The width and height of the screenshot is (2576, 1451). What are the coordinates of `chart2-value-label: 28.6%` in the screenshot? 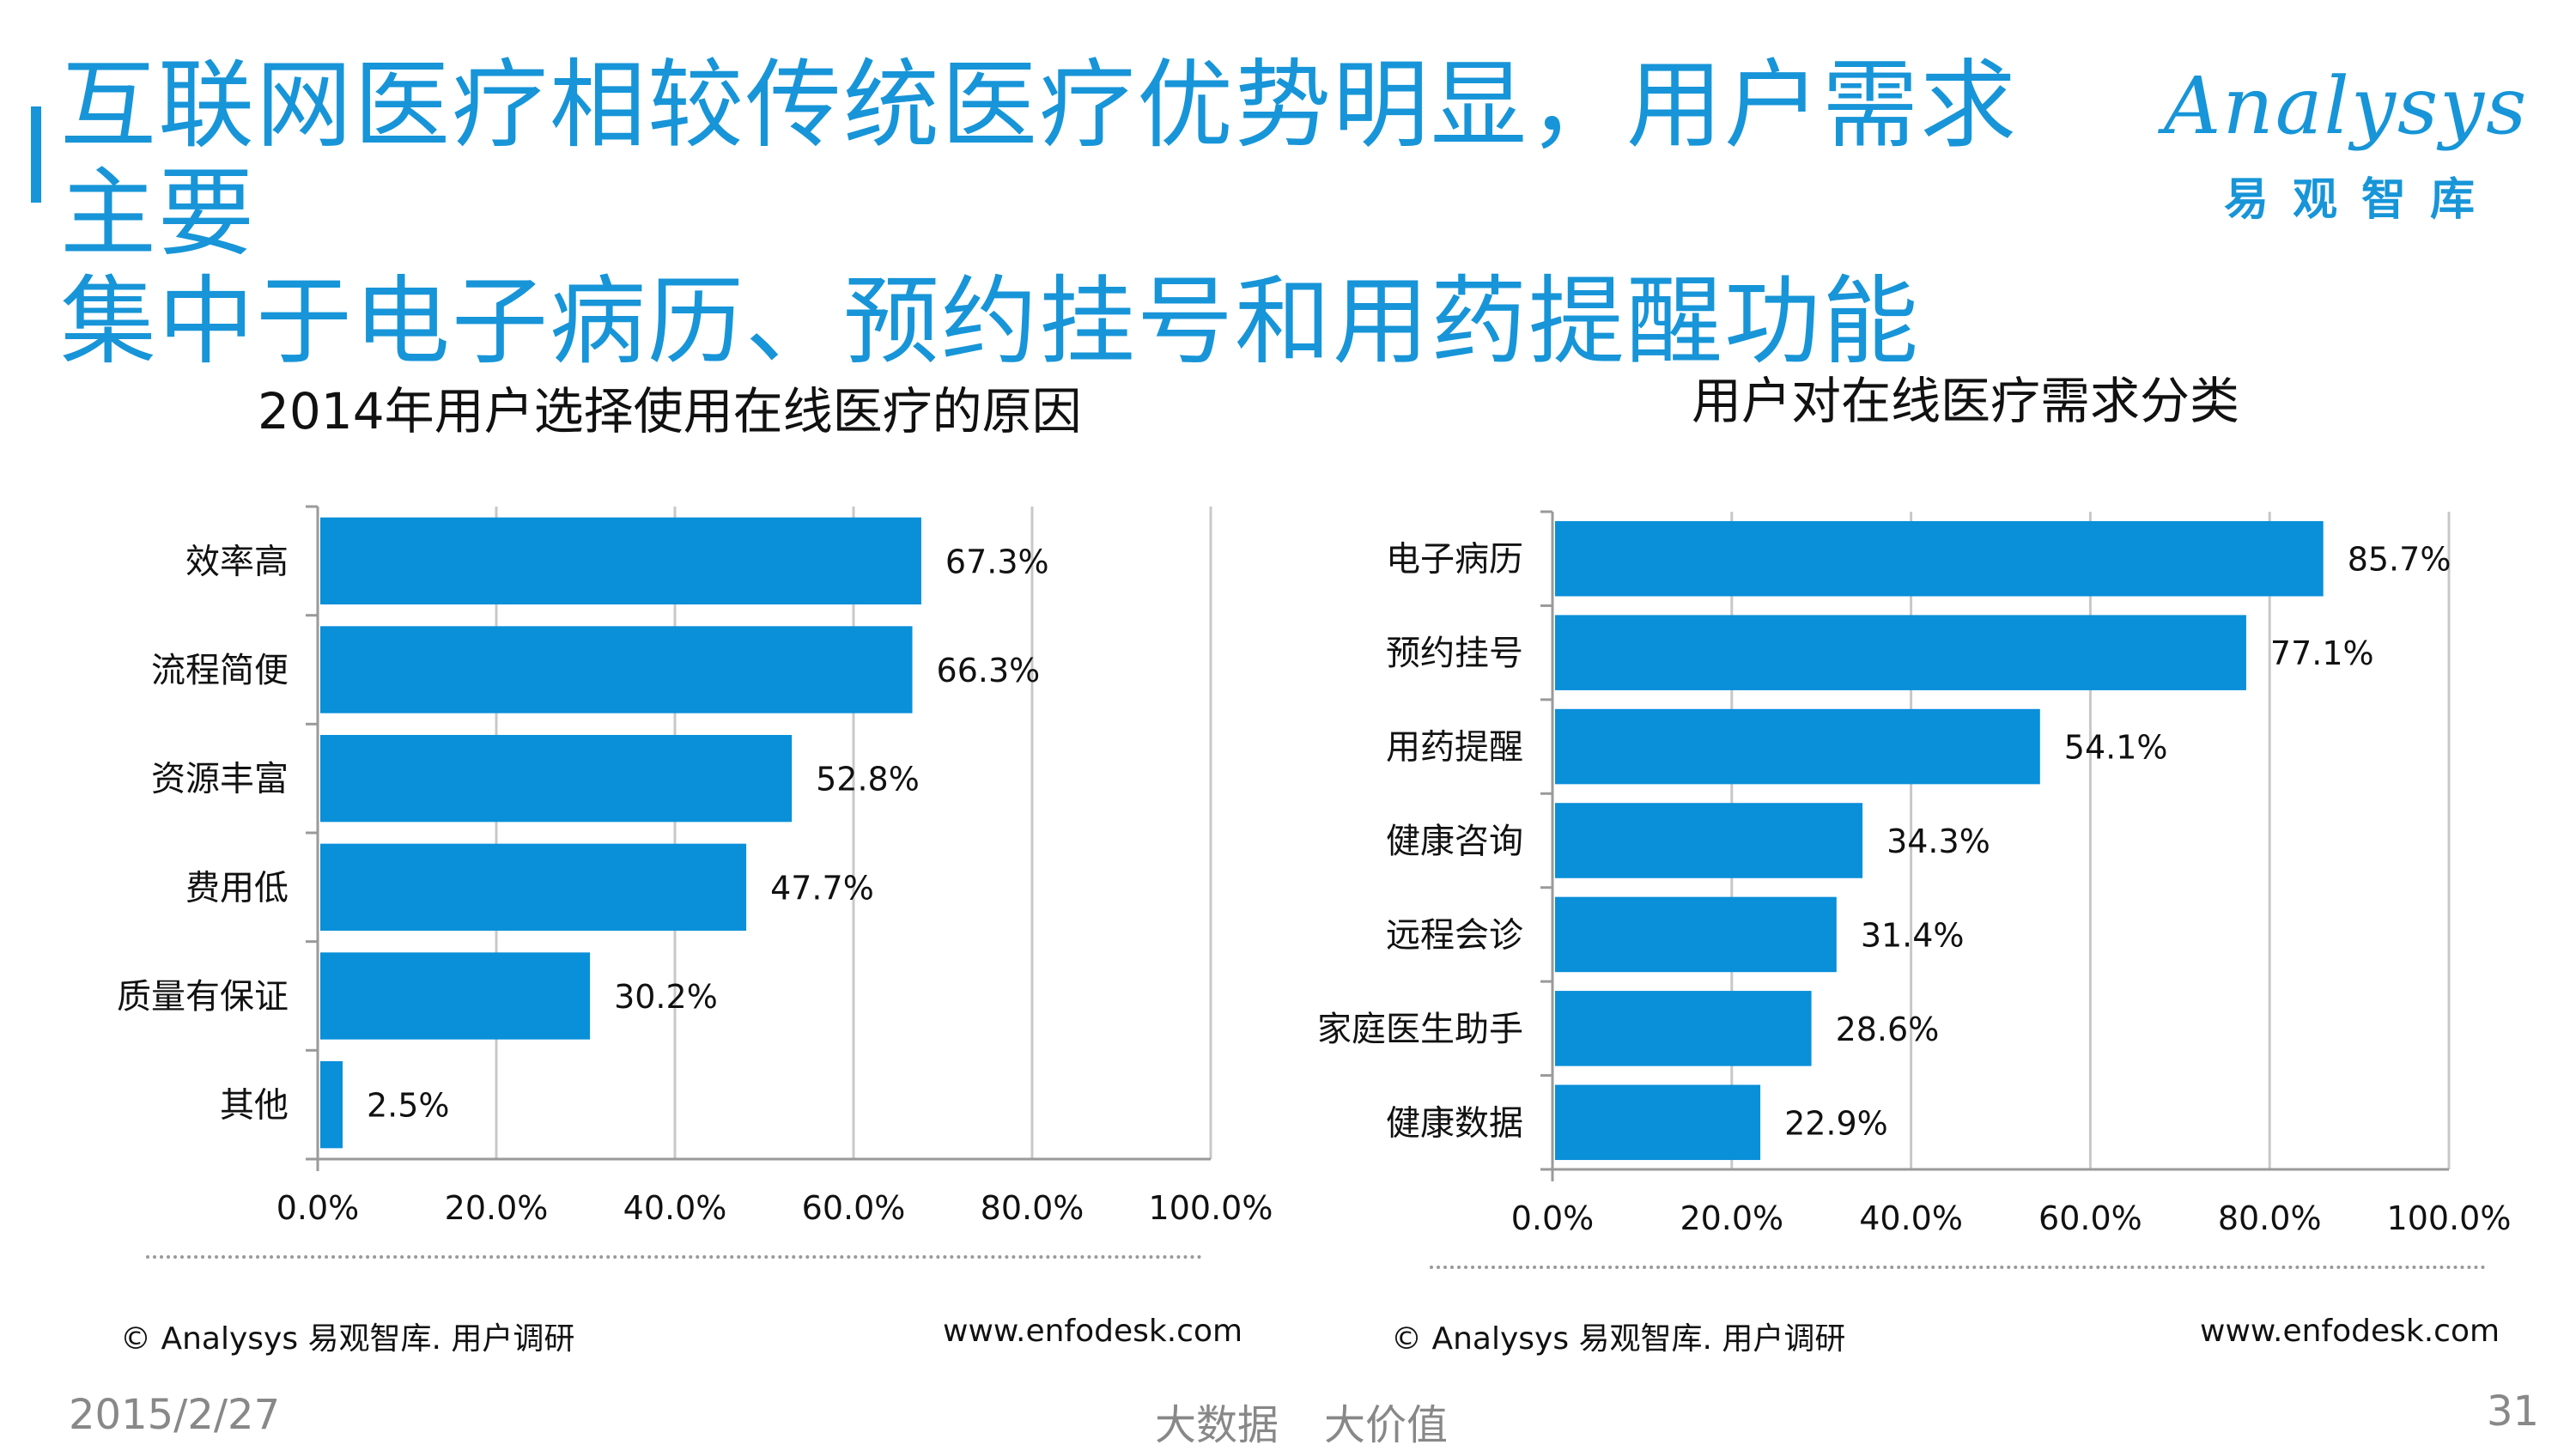 It's located at (1888, 1029).